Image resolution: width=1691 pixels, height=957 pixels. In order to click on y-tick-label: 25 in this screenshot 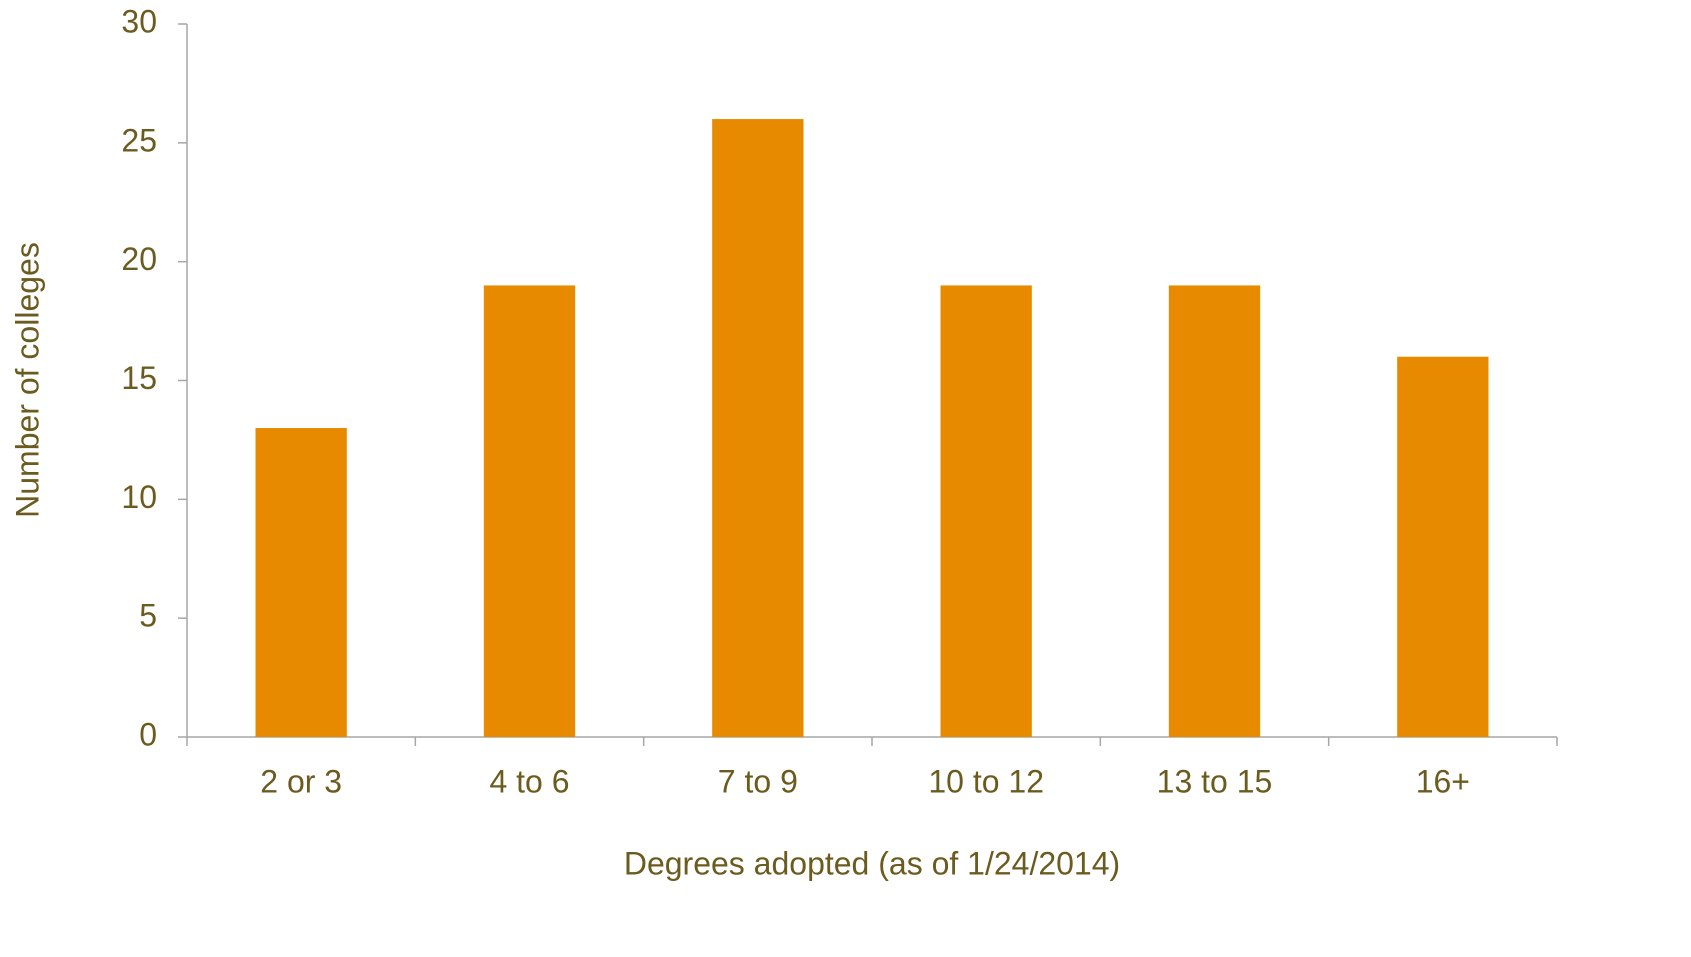, I will do `click(139, 140)`.